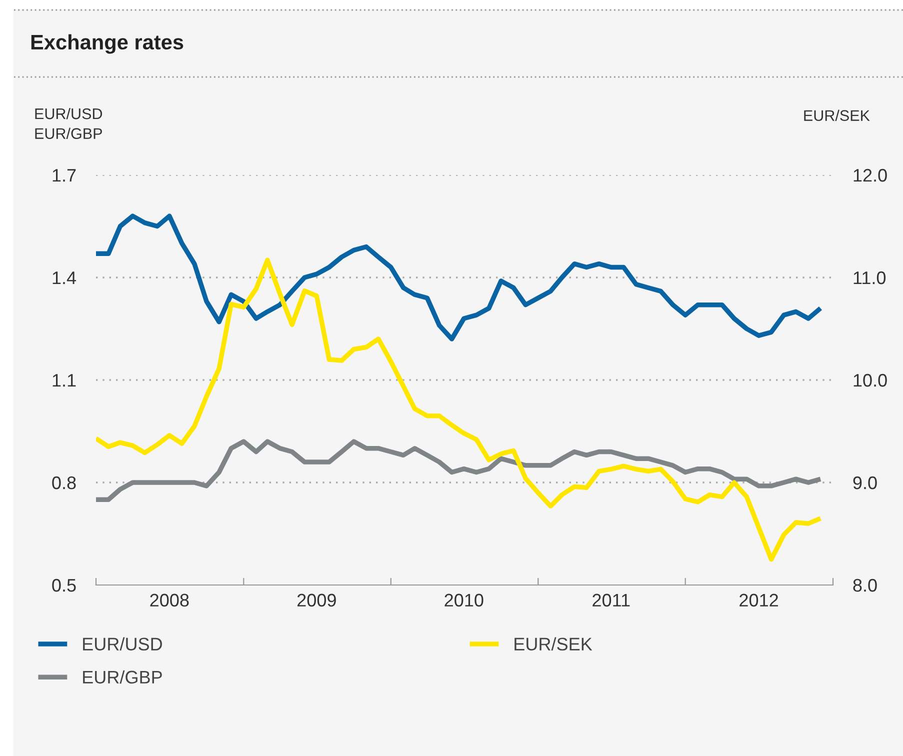  What do you see at coordinates (611, 600) in the screenshot?
I see `x-tick-label: 2011` at bounding box center [611, 600].